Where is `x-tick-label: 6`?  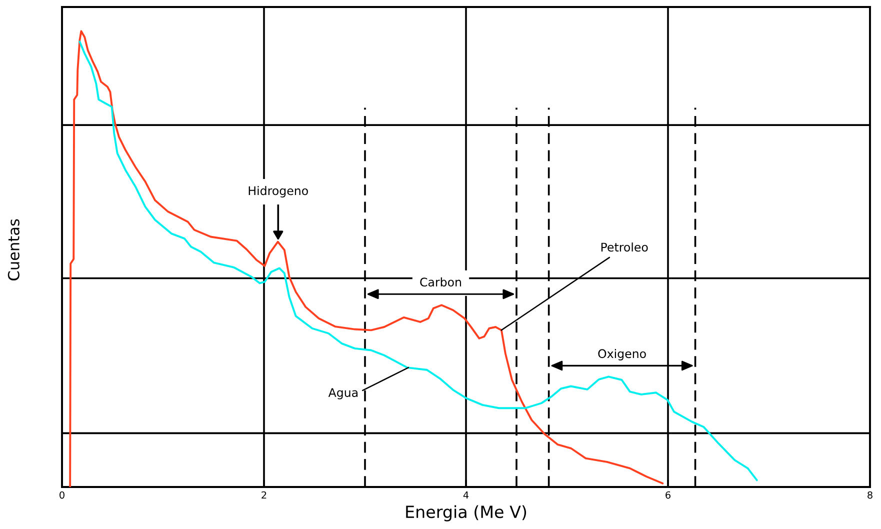
x-tick-label: 6 is located at coordinates (668, 495).